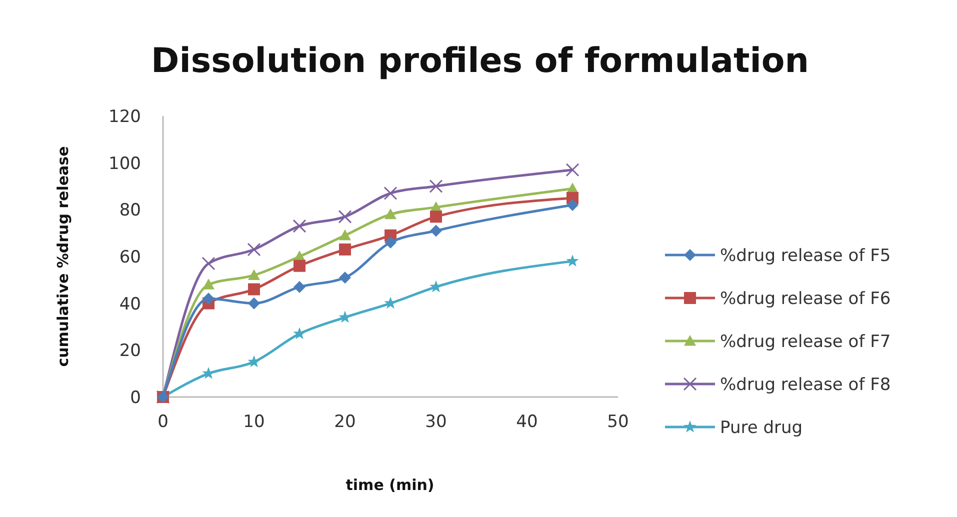 The height and width of the screenshot is (517, 957). What do you see at coordinates (805, 385) in the screenshot?
I see `legend-label: %drug release of F8` at bounding box center [805, 385].